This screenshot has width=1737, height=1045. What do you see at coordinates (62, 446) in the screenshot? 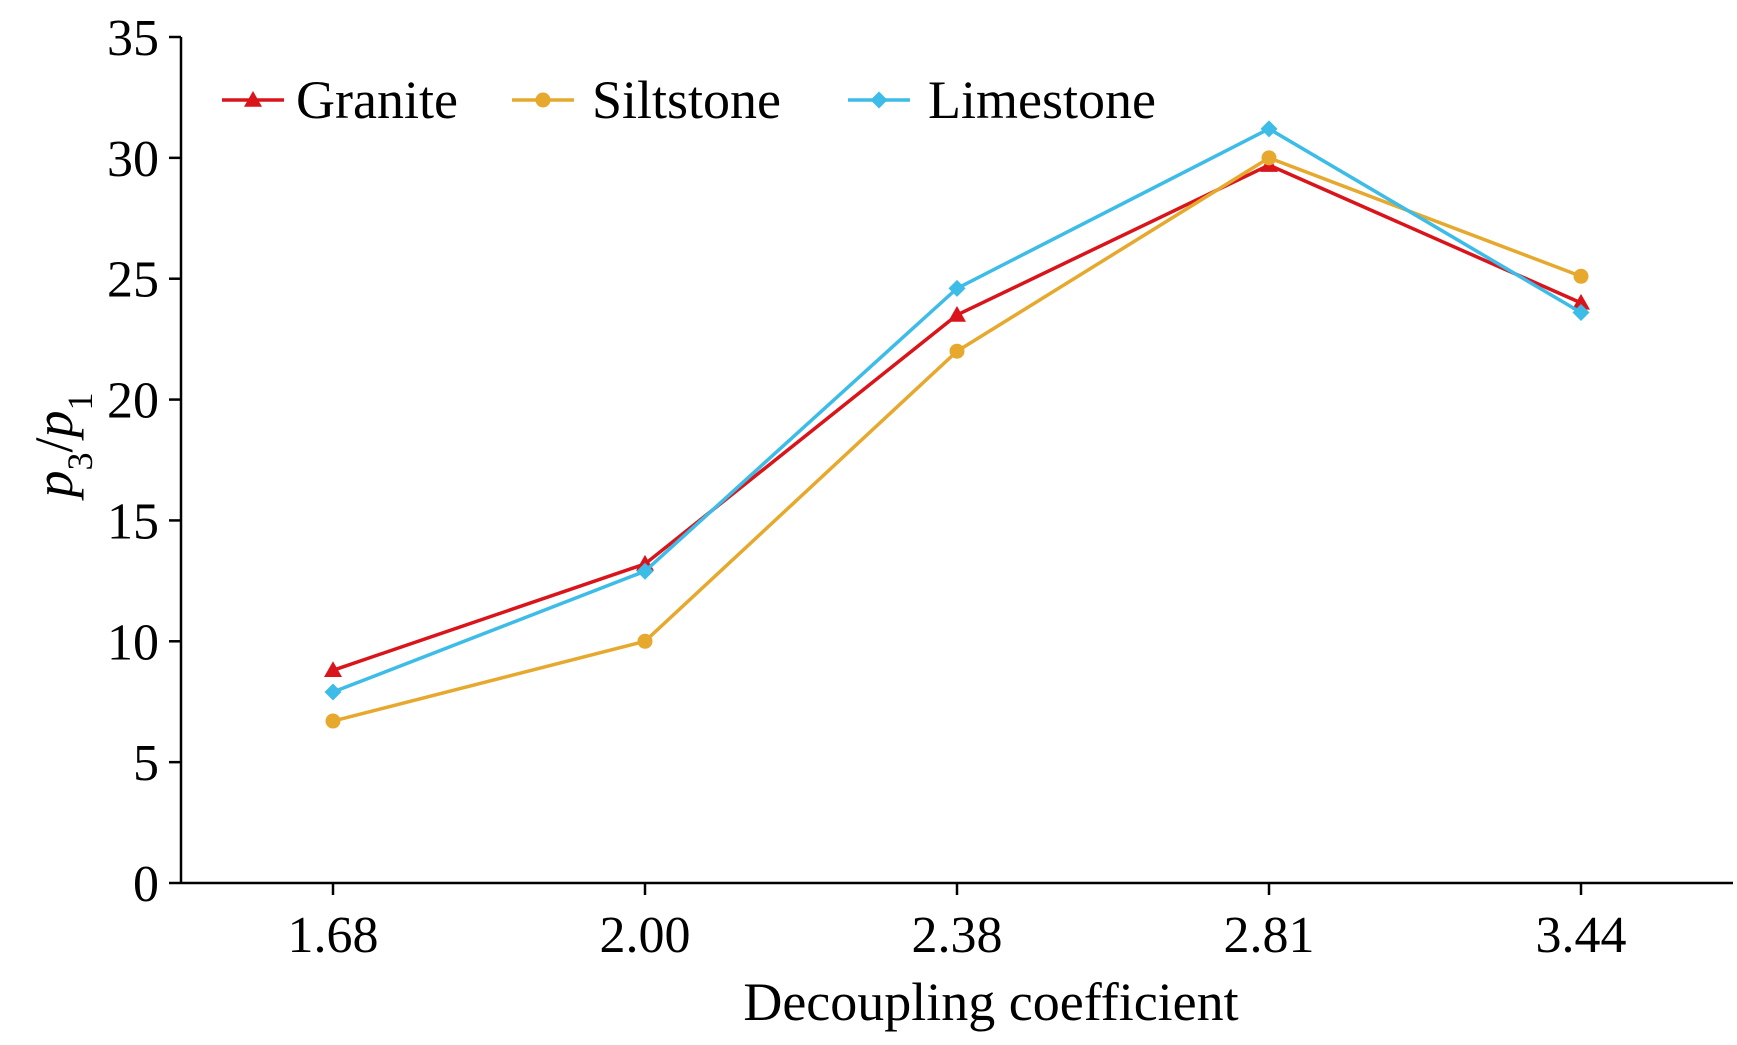
I see `y-axis-title: p3/p1` at bounding box center [62, 446].